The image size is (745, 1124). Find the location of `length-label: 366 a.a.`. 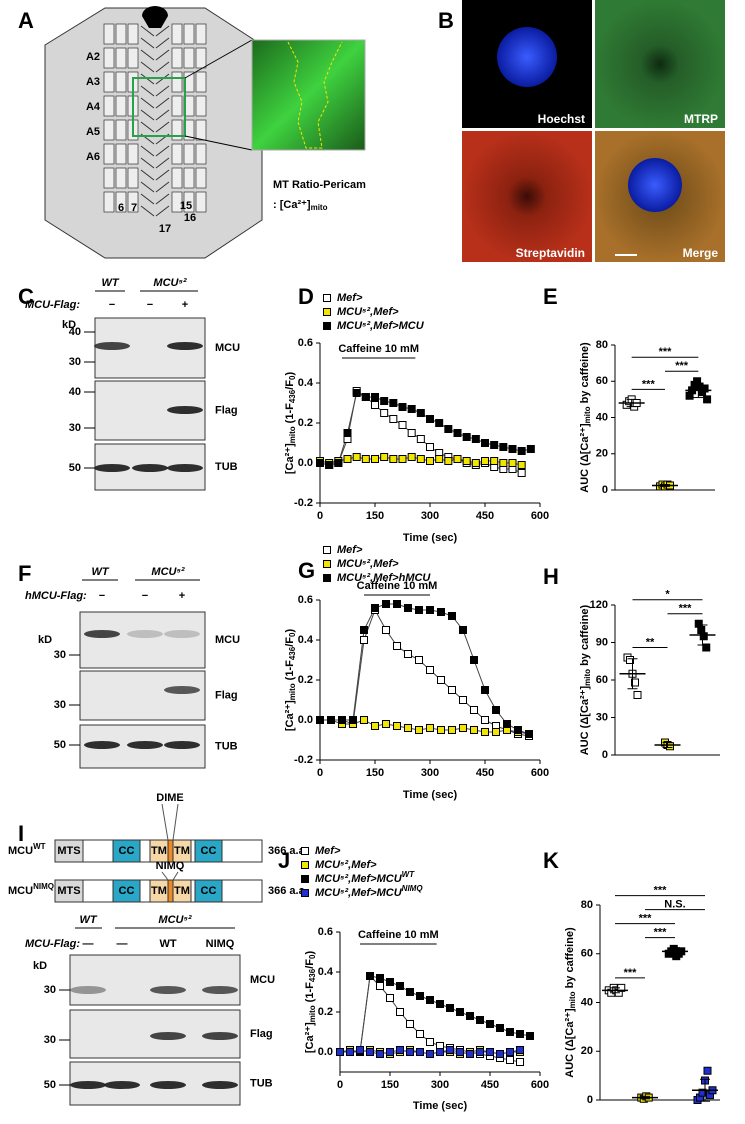

length-label: 366 a.a. is located at coordinates (288, 891).